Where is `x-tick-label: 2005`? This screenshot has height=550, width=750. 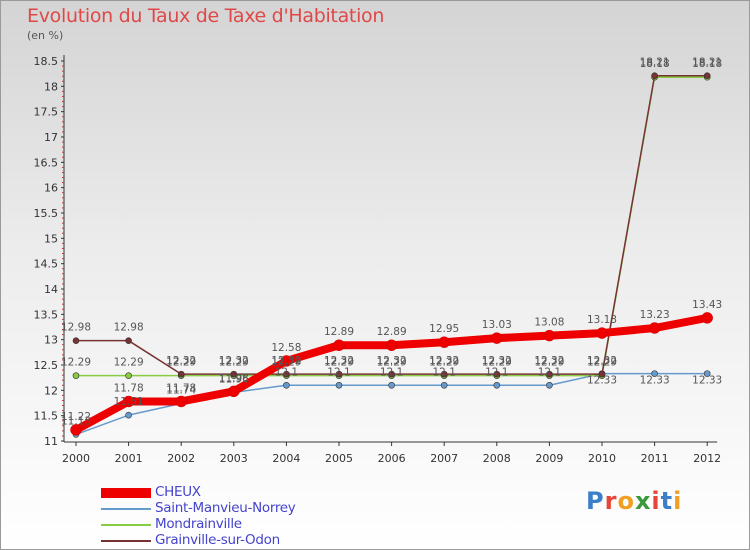 x-tick-label: 2005 is located at coordinates (339, 458).